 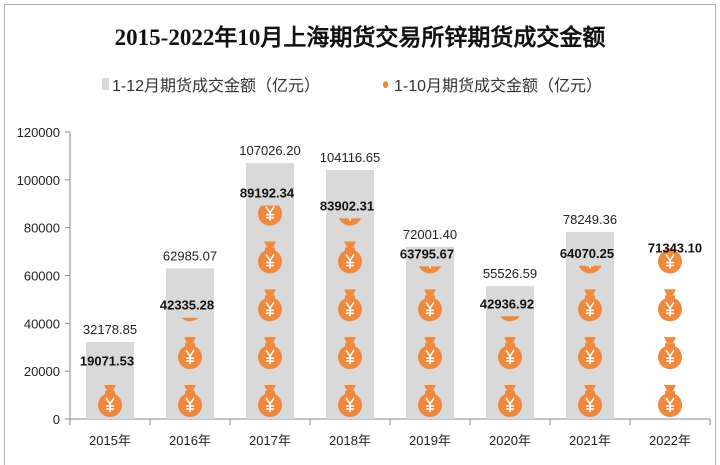 I want to click on bar-jan-oct-label: 42335.28, so click(x=187, y=305).